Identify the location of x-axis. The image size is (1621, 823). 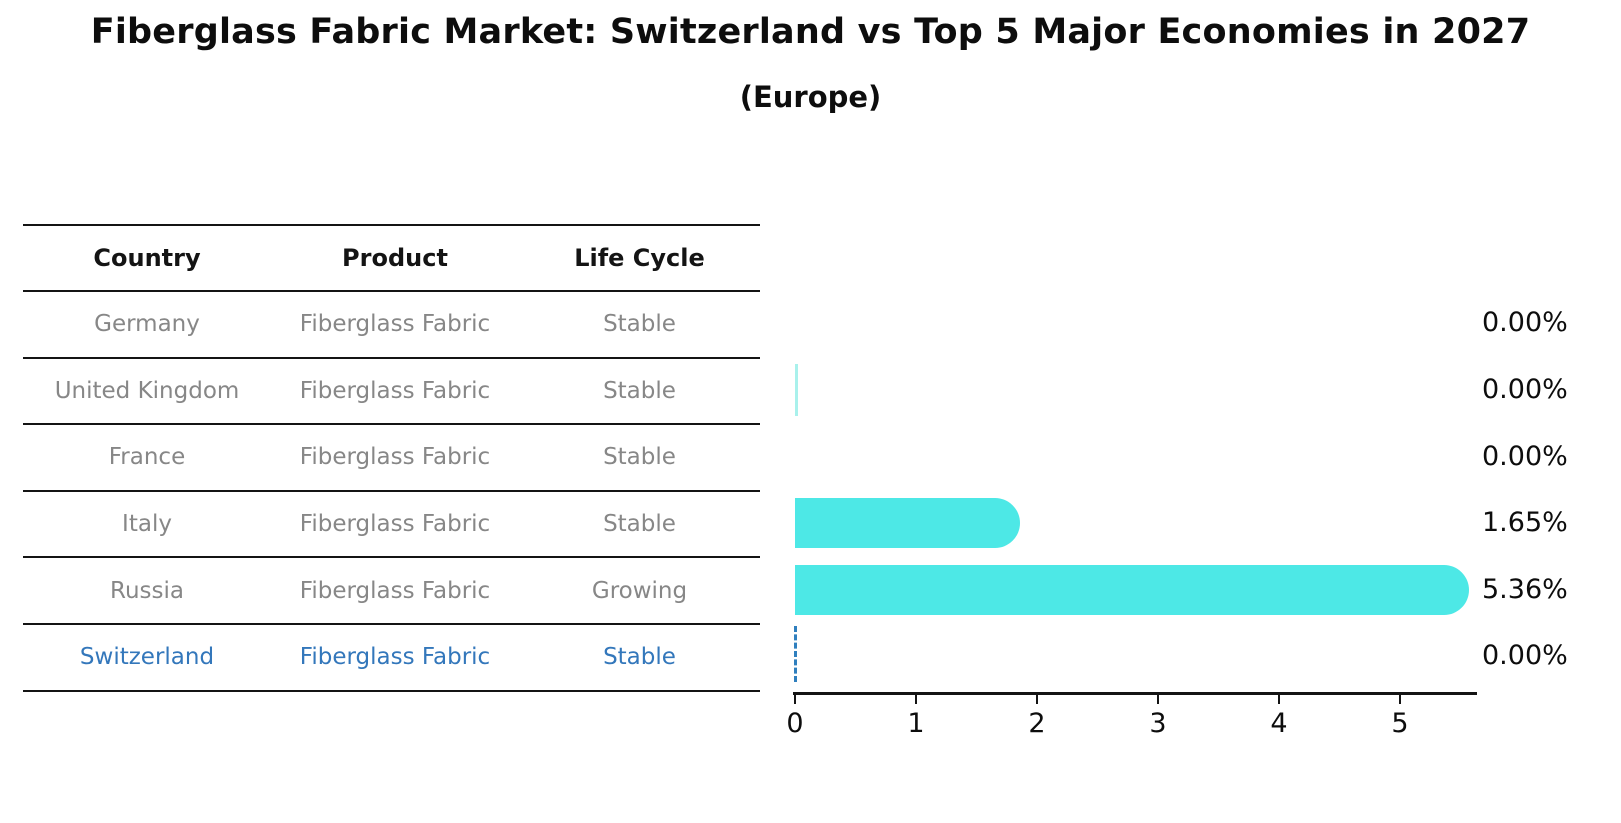
(1135, 693).